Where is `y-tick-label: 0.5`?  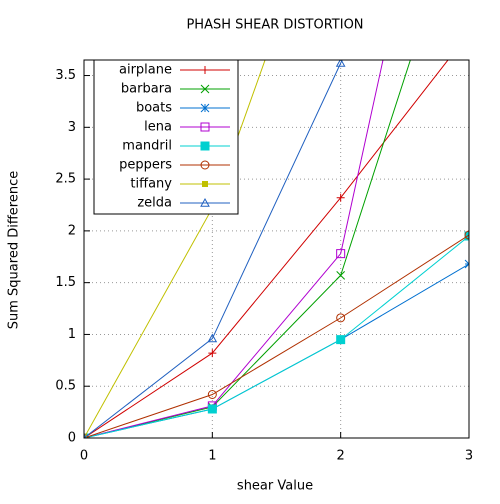 y-tick-label: 0.5 is located at coordinates (65, 386).